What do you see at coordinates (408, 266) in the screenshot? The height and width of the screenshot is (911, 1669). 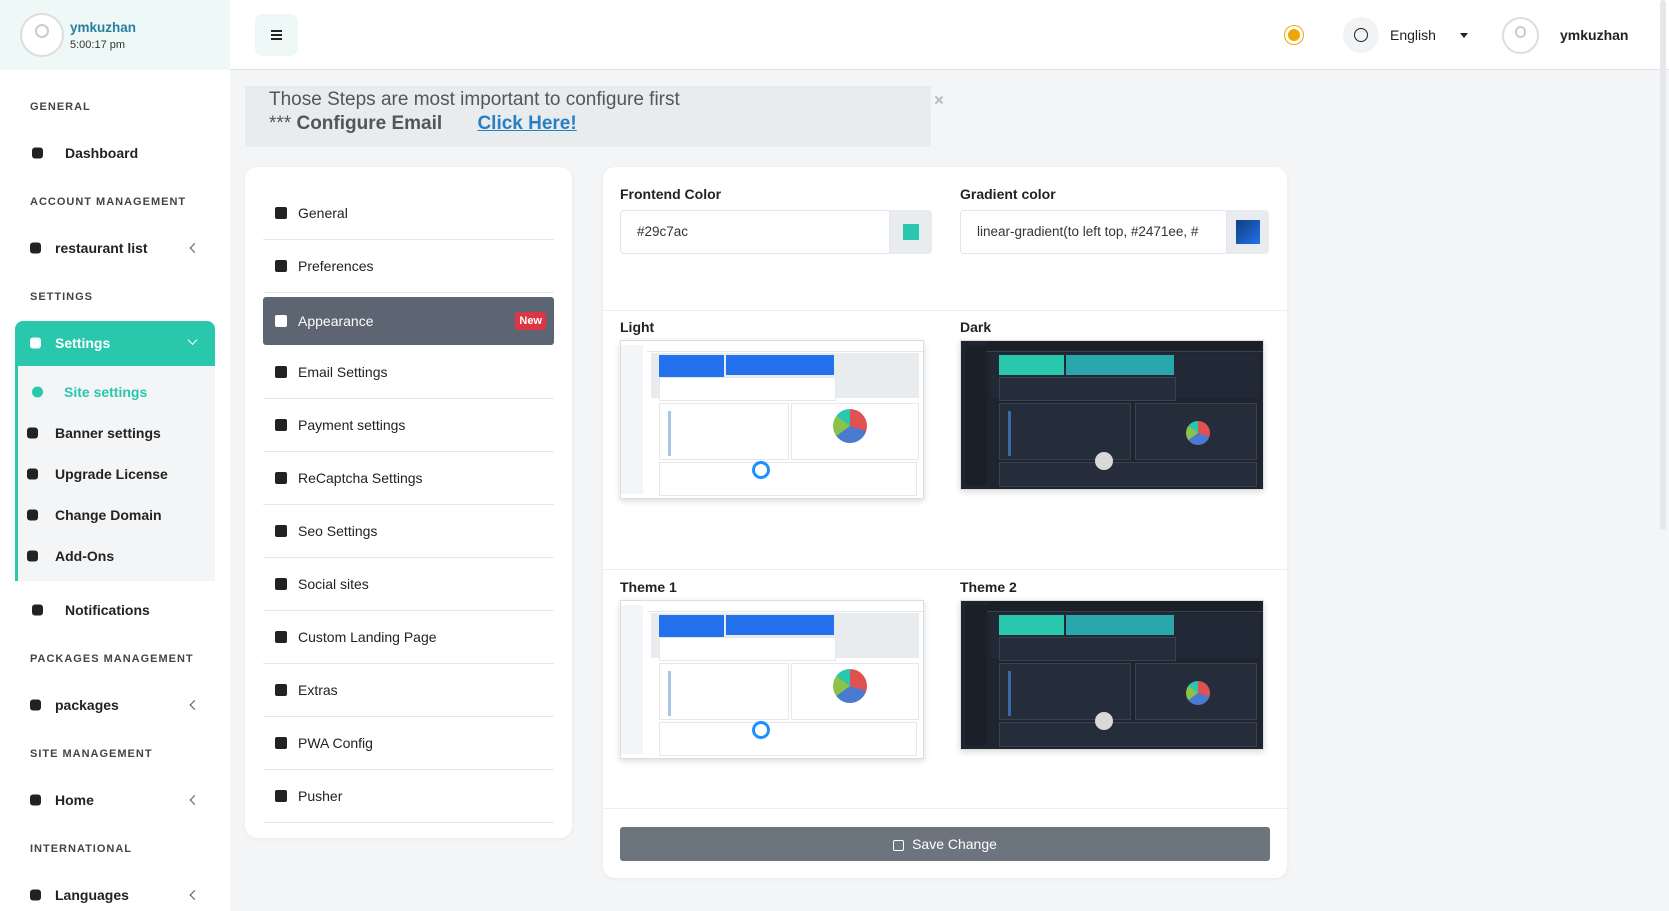 I see `menu-item: Preferences` at bounding box center [408, 266].